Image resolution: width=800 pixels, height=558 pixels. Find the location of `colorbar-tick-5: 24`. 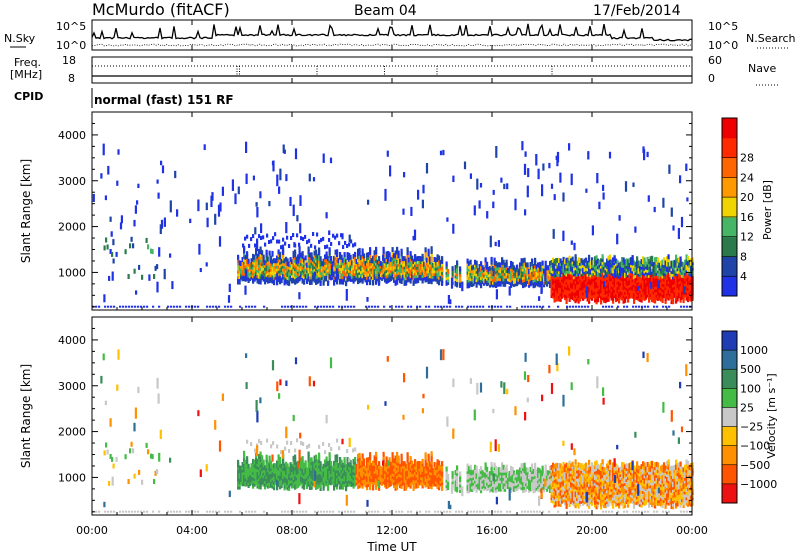

colorbar-tick-5: 24 is located at coordinates (747, 177).